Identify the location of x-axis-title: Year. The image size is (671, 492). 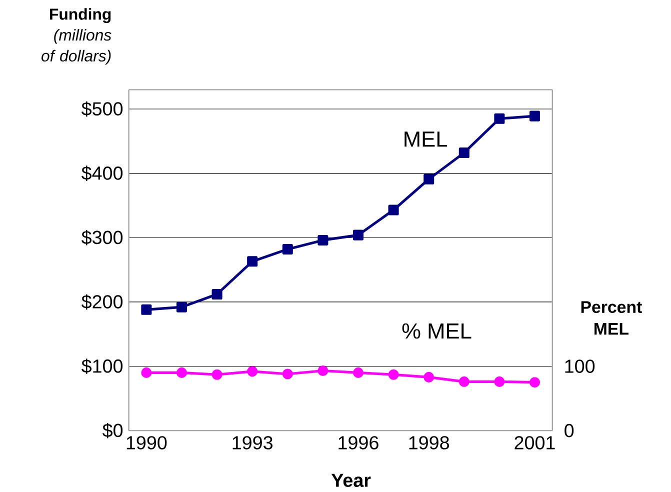
(351, 480).